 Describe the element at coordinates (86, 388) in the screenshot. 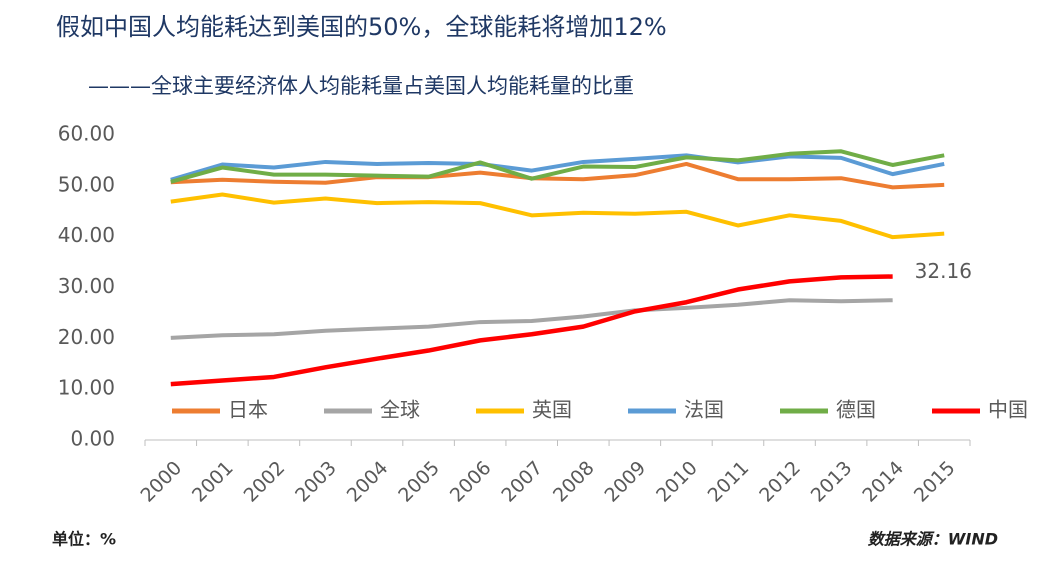

I see `y-tick-label: 10.00` at that location.